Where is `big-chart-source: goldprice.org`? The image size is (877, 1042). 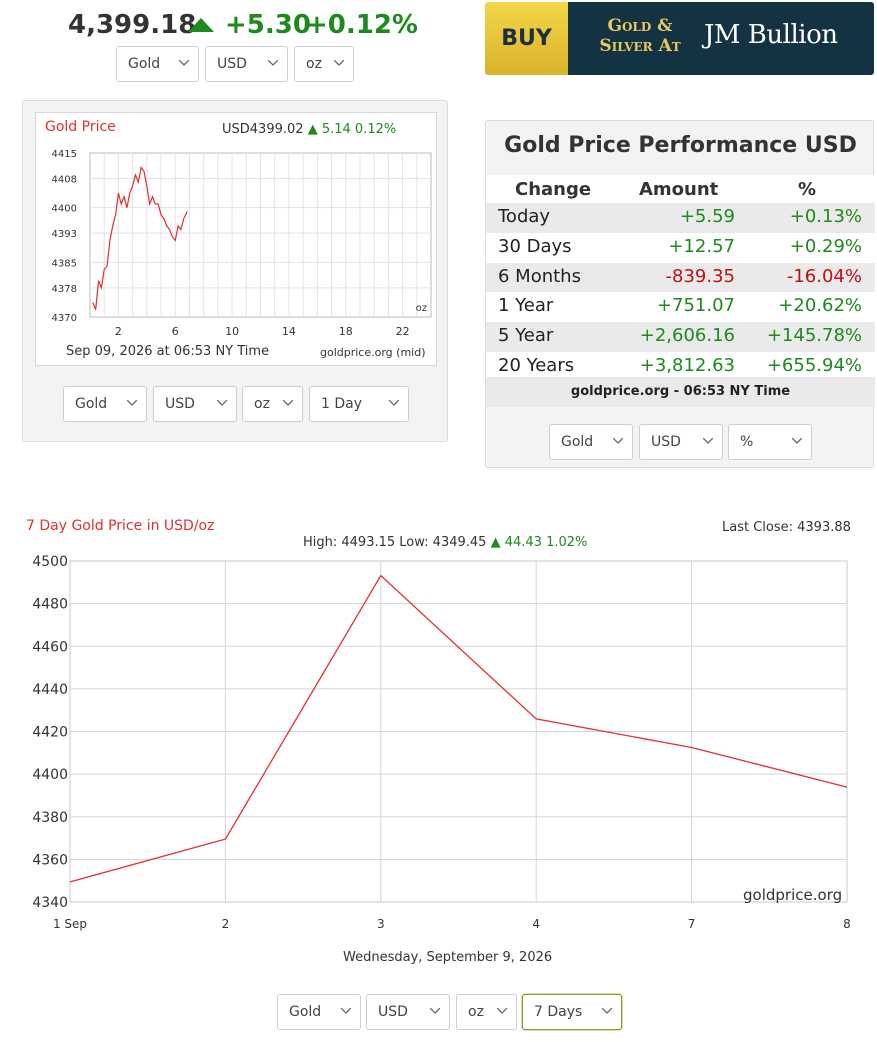 big-chart-source: goldprice.org is located at coordinates (793, 895).